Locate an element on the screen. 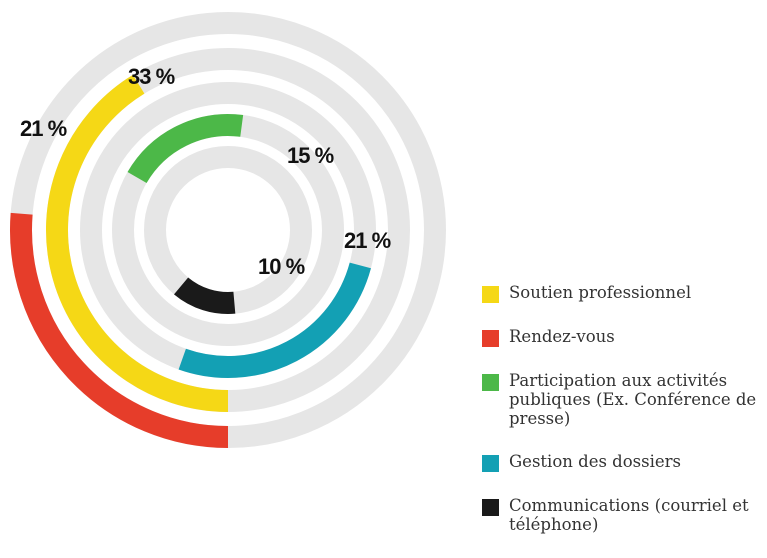 This screenshot has height=558, width=767. legend-item: Communications (courriel et téléphone) is located at coordinates (624, 515).